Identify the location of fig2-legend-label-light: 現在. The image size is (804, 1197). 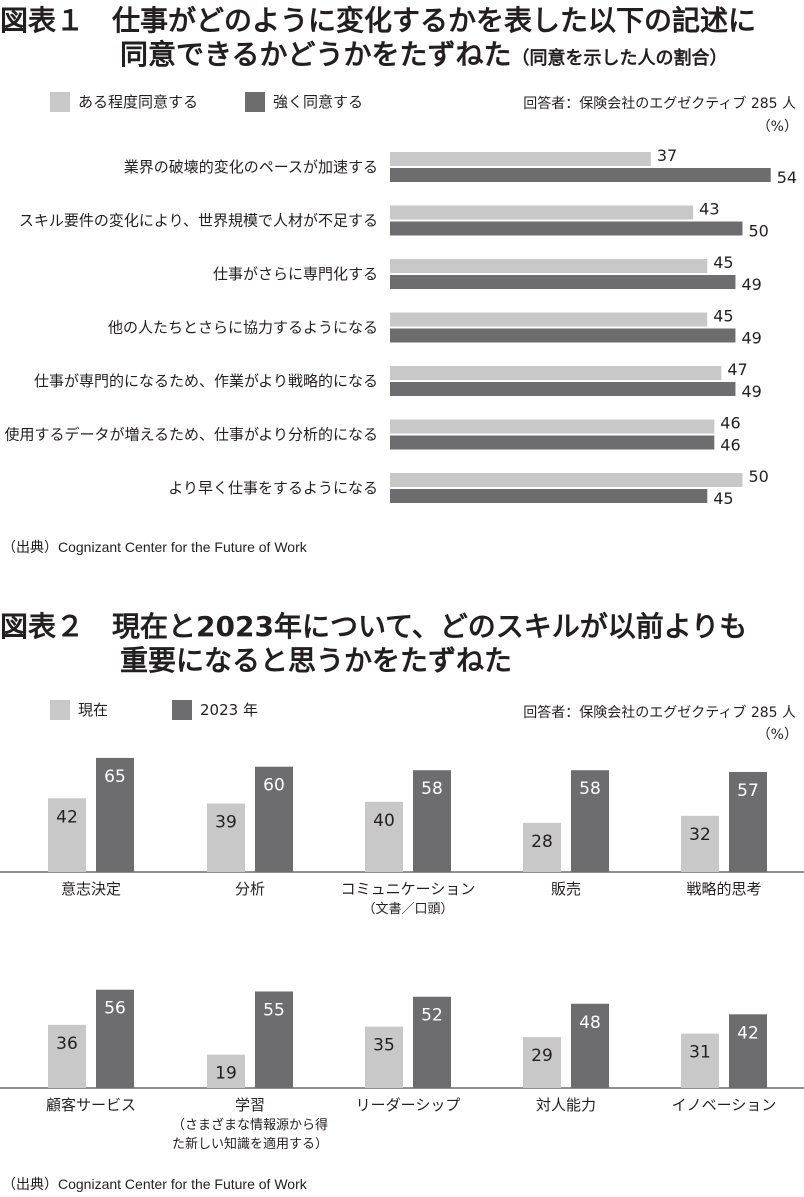
(93, 710).